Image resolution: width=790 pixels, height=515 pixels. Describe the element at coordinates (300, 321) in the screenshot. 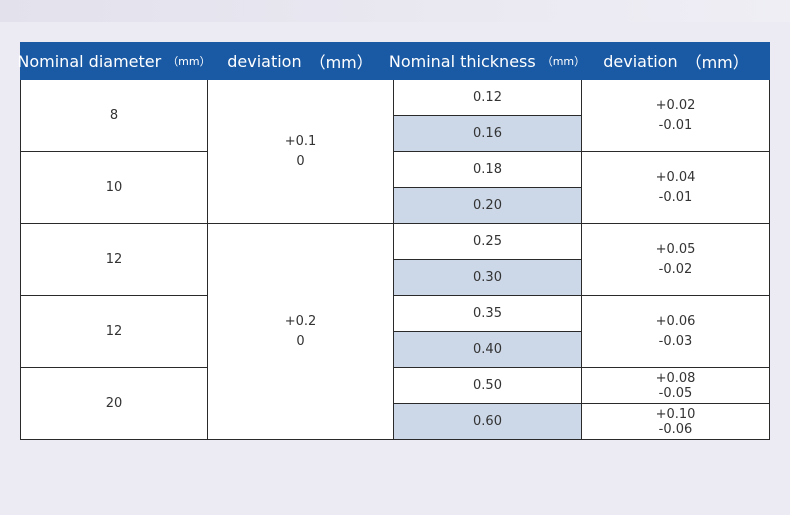

I see `deviation-upper: +0.2` at that location.